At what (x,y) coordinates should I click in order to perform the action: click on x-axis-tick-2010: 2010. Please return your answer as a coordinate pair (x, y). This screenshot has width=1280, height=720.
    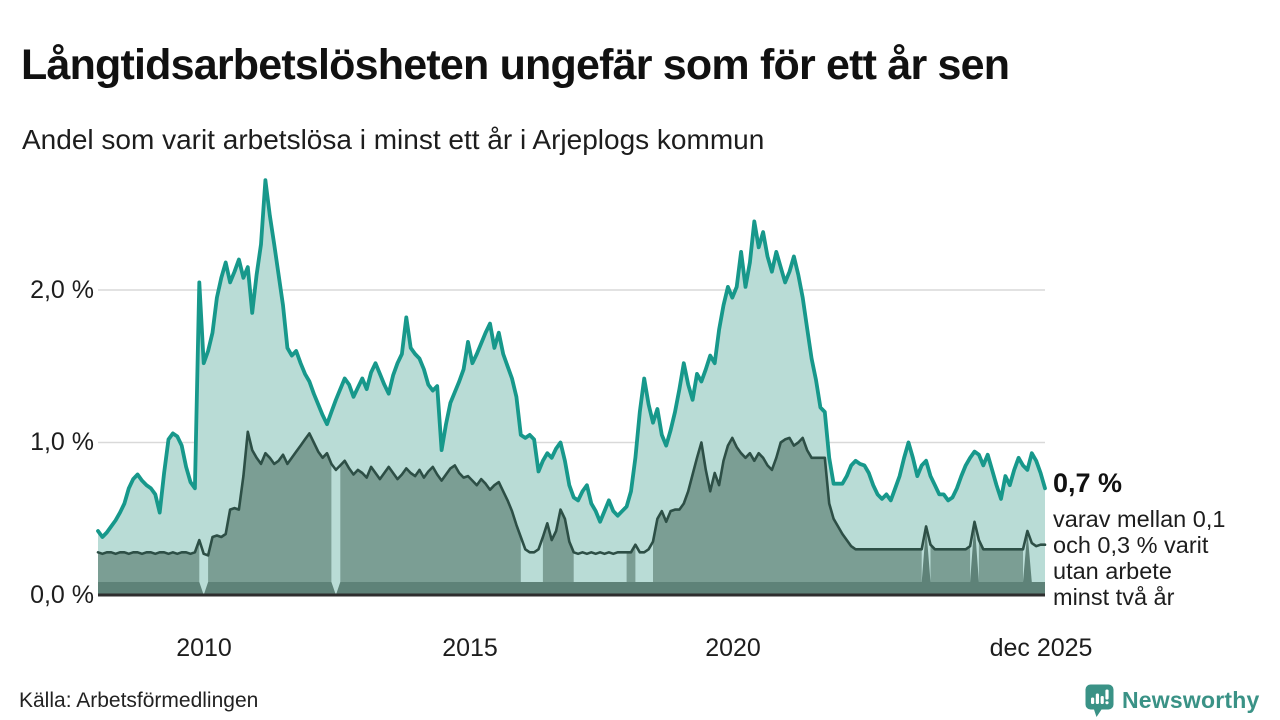
    Looking at the image, I should click on (204, 648).